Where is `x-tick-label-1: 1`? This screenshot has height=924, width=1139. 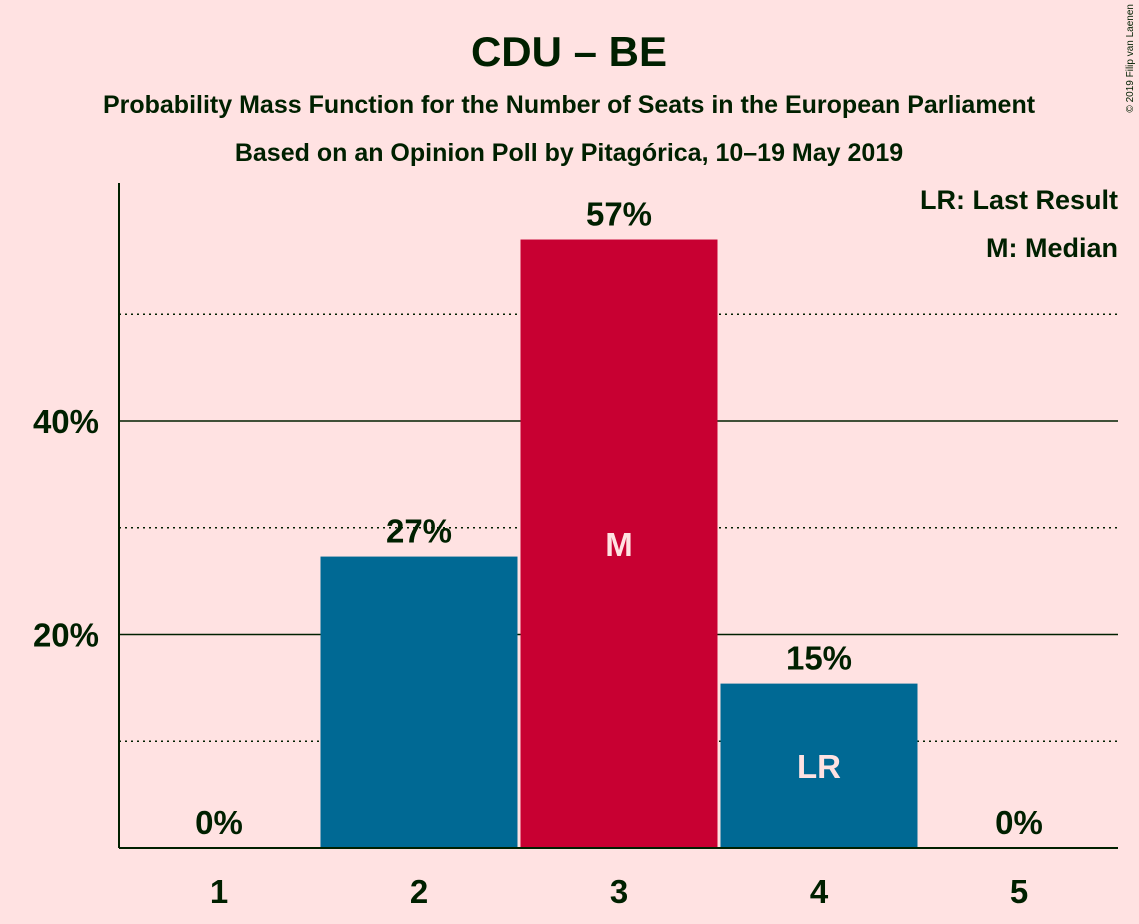
x-tick-label-1: 1 is located at coordinates (219, 891).